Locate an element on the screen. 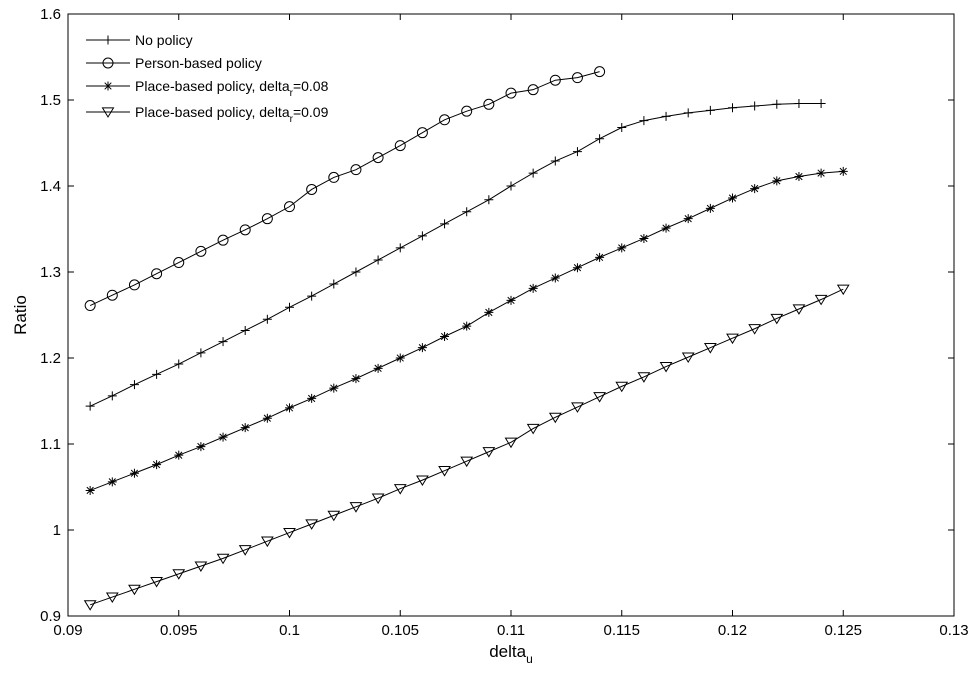  x-tick-label: 0.12 is located at coordinates (732, 630).